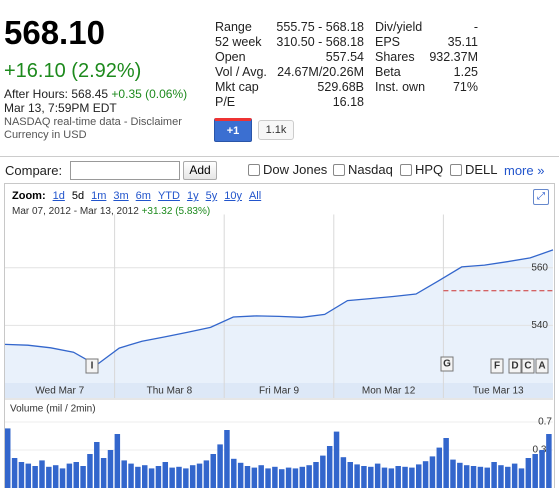  I want to click on fullscreen-icon: ⤢, so click(541, 197).